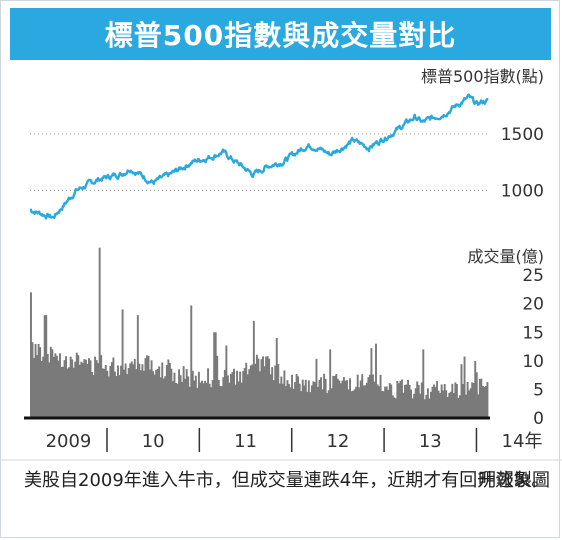 The width and height of the screenshot is (562, 540). Describe the element at coordinates (538, 419) in the screenshot. I see `volume-tick-label: 0` at that location.